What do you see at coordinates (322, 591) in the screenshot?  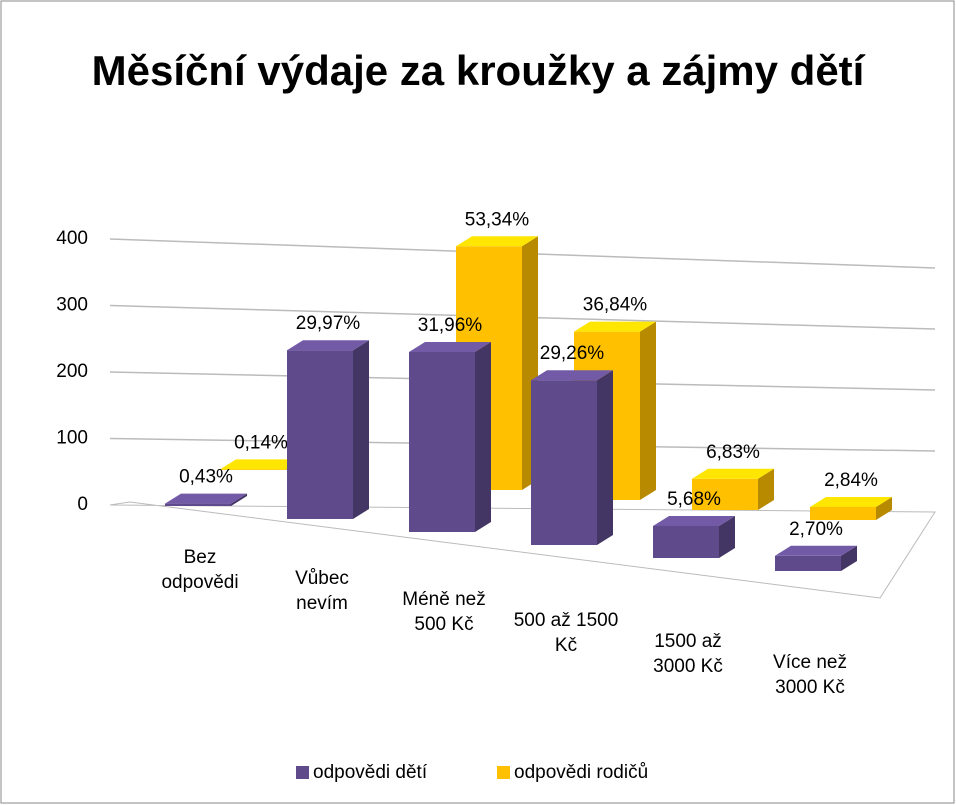 I see `x-tick-label: Vůbec nevím` at bounding box center [322, 591].